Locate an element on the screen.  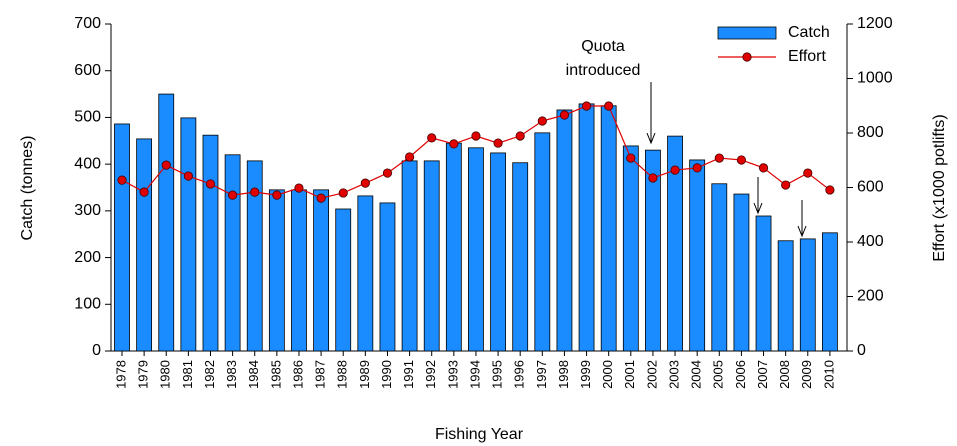
y2-tick-label: 1000 is located at coordinates (875, 78).